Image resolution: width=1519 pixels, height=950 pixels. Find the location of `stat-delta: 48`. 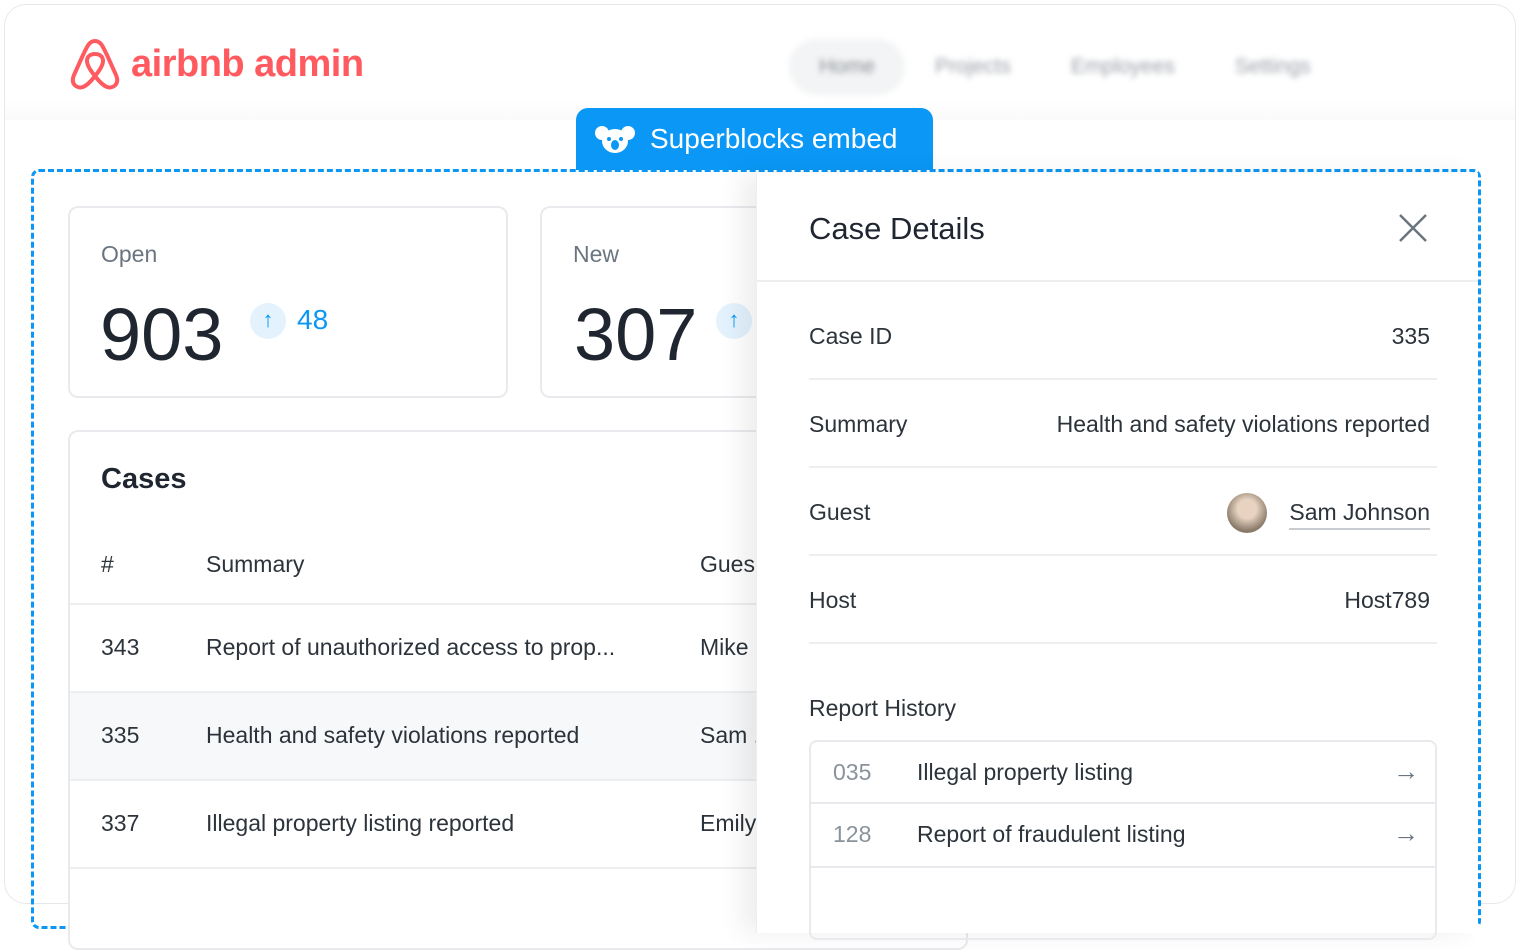

stat-delta: 48 is located at coordinates (313, 319).